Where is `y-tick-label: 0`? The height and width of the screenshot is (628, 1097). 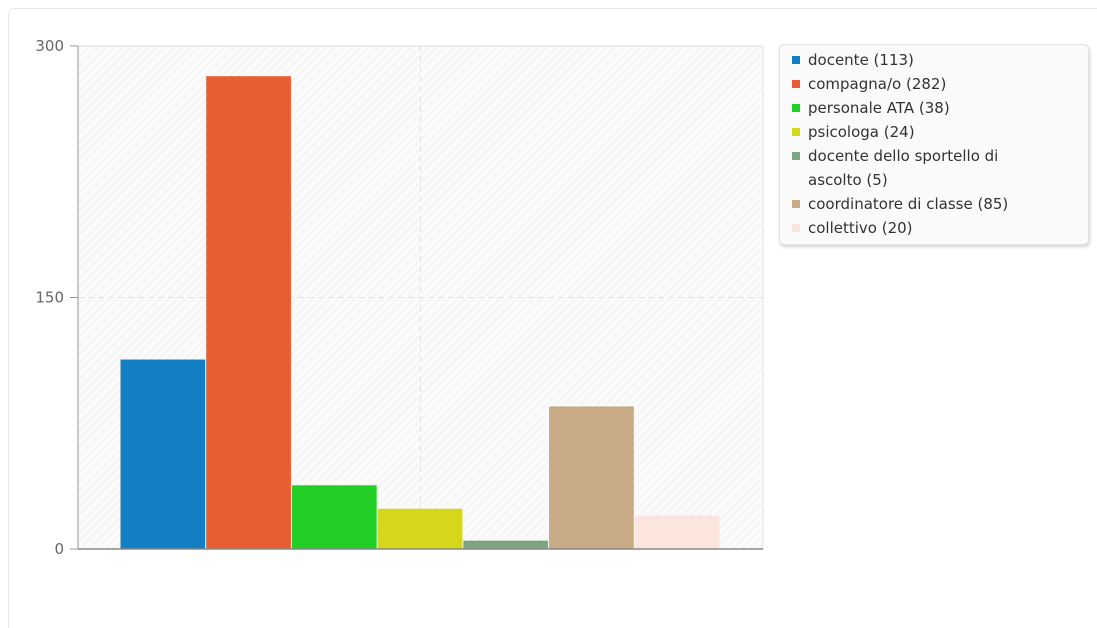 y-tick-label: 0 is located at coordinates (59, 549).